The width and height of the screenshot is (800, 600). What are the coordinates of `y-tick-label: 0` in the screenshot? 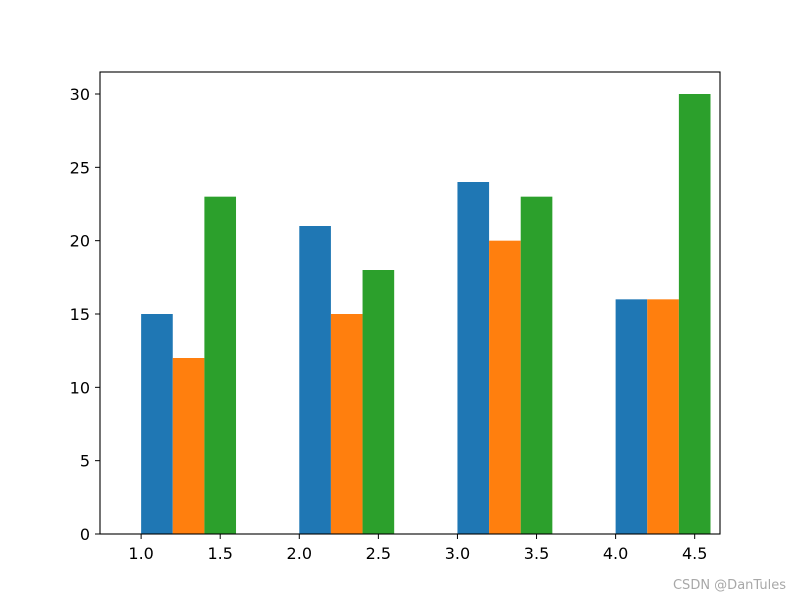 It's located at (85, 534).